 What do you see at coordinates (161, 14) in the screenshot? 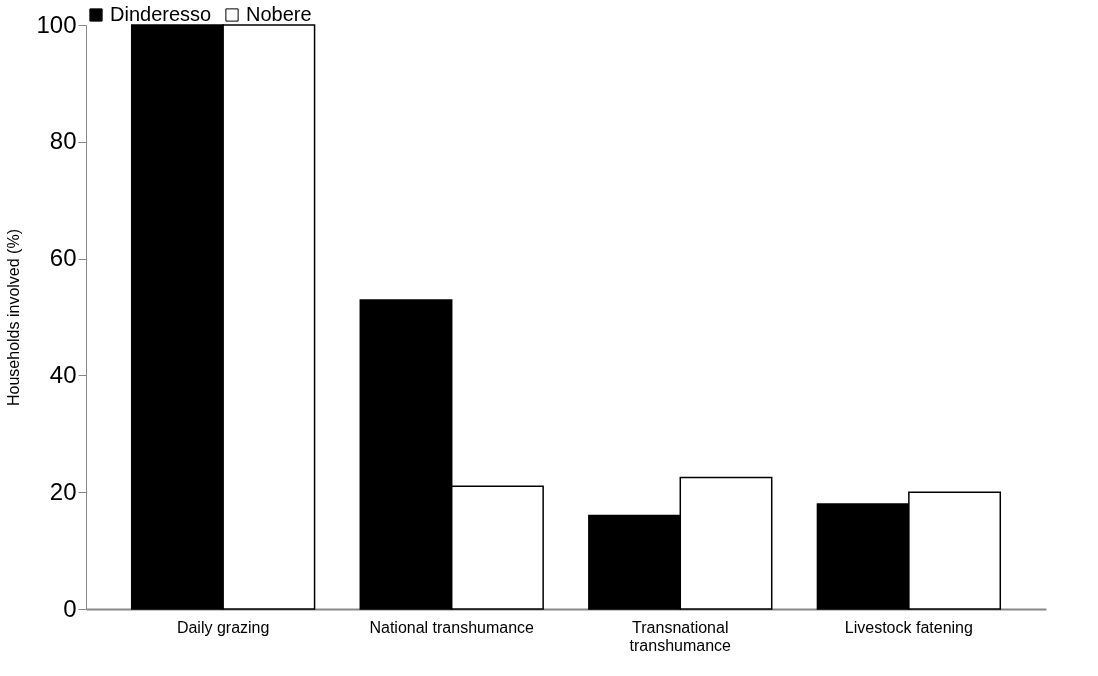
I see `legend-label: Dinderesso` at bounding box center [161, 14].